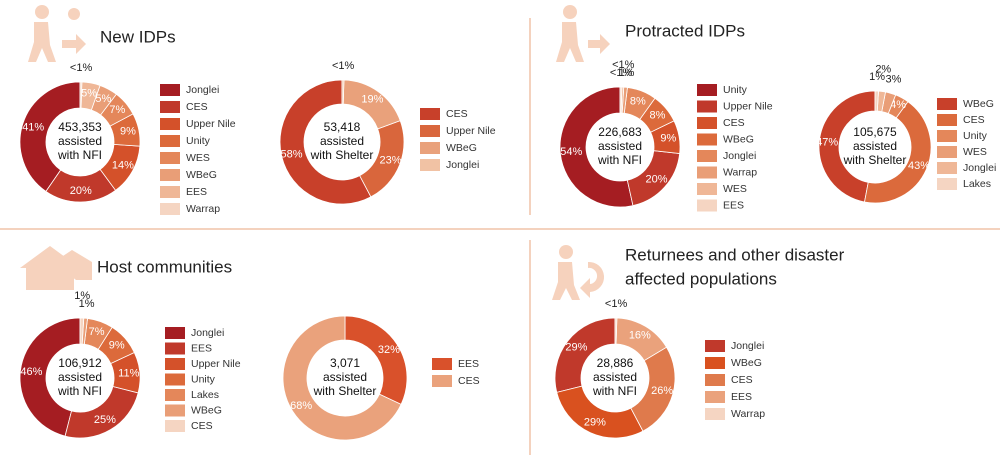 The height and width of the screenshot is (462, 1000). What do you see at coordinates (372, 100) in the screenshot?
I see `value-label: 19%` at bounding box center [372, 100].